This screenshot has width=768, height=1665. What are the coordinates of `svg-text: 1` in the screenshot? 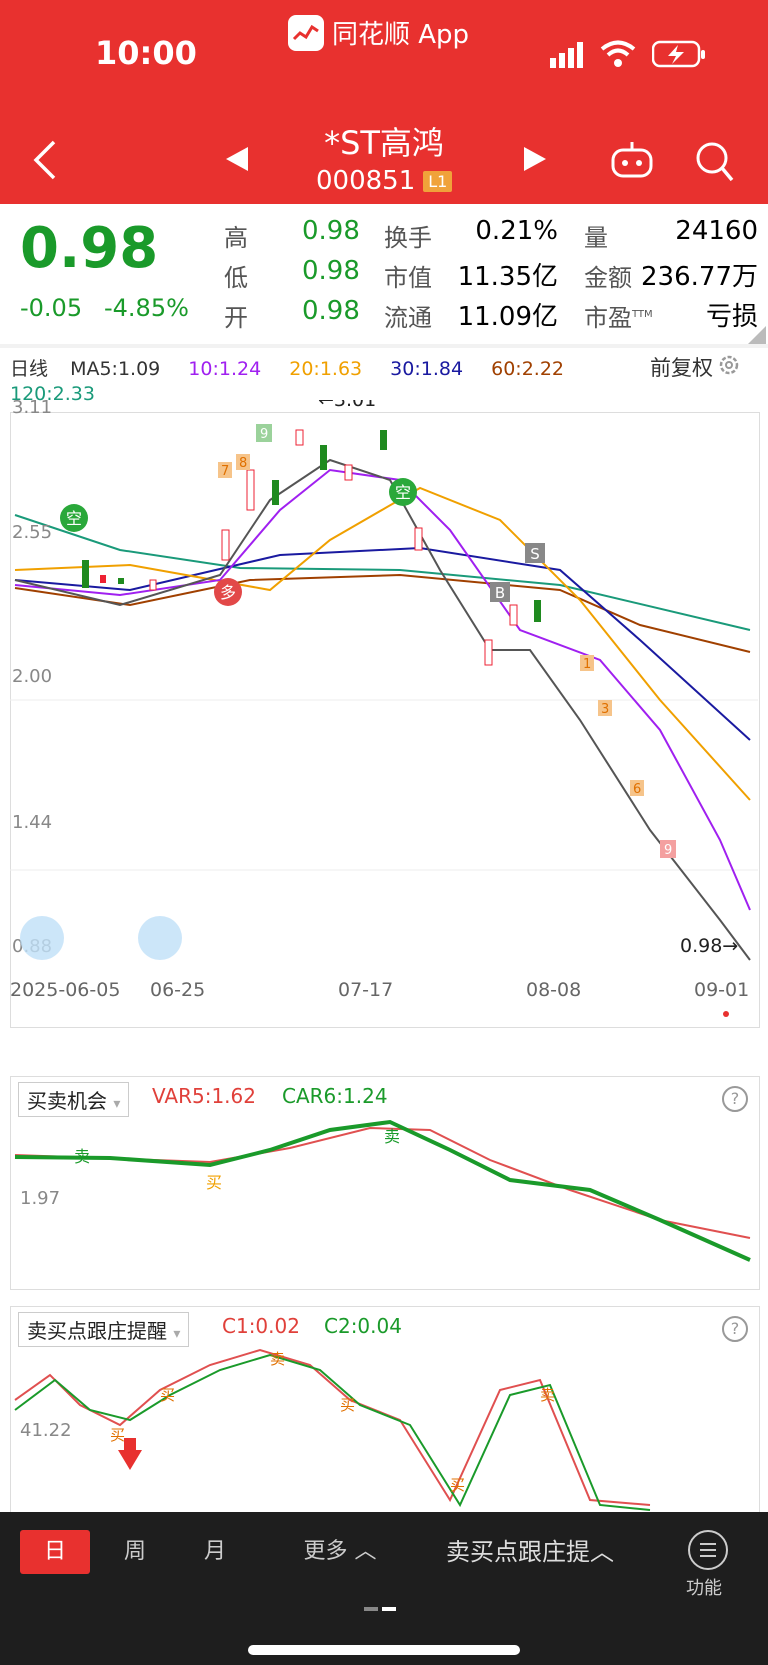 It's located at (587, 664).